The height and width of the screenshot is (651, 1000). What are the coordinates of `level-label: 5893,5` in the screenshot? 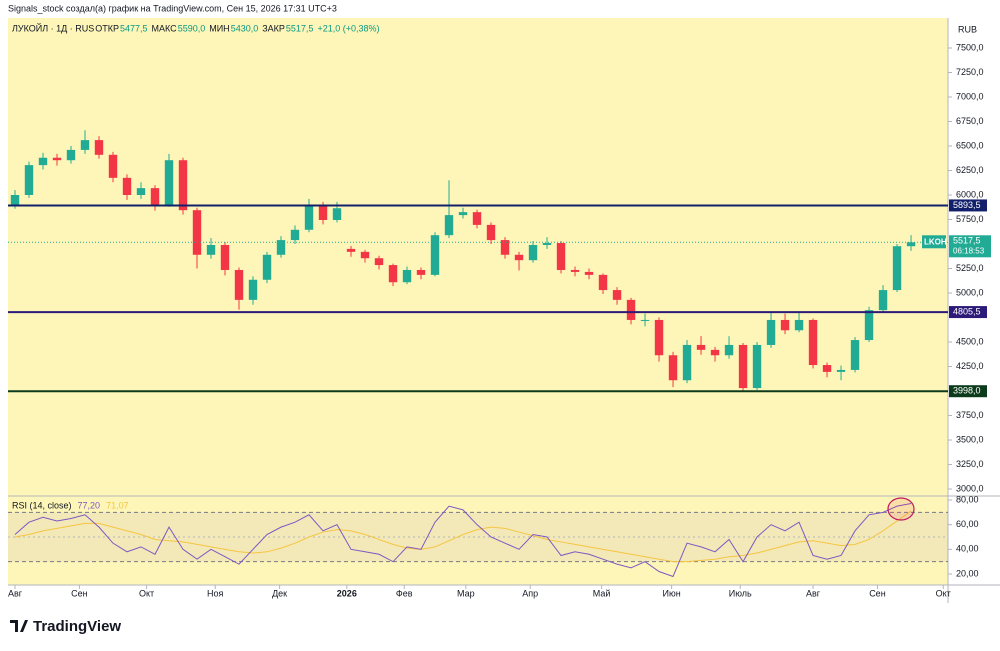 It's located at (967, 205).